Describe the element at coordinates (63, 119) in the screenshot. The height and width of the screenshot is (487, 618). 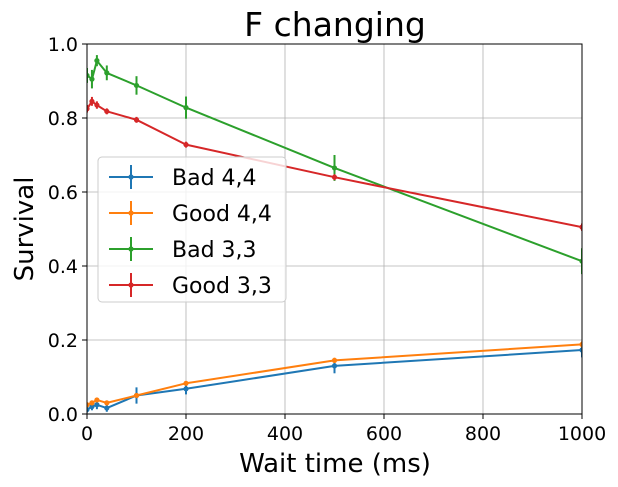
I see `y-tick-label: 0.8` at that location.